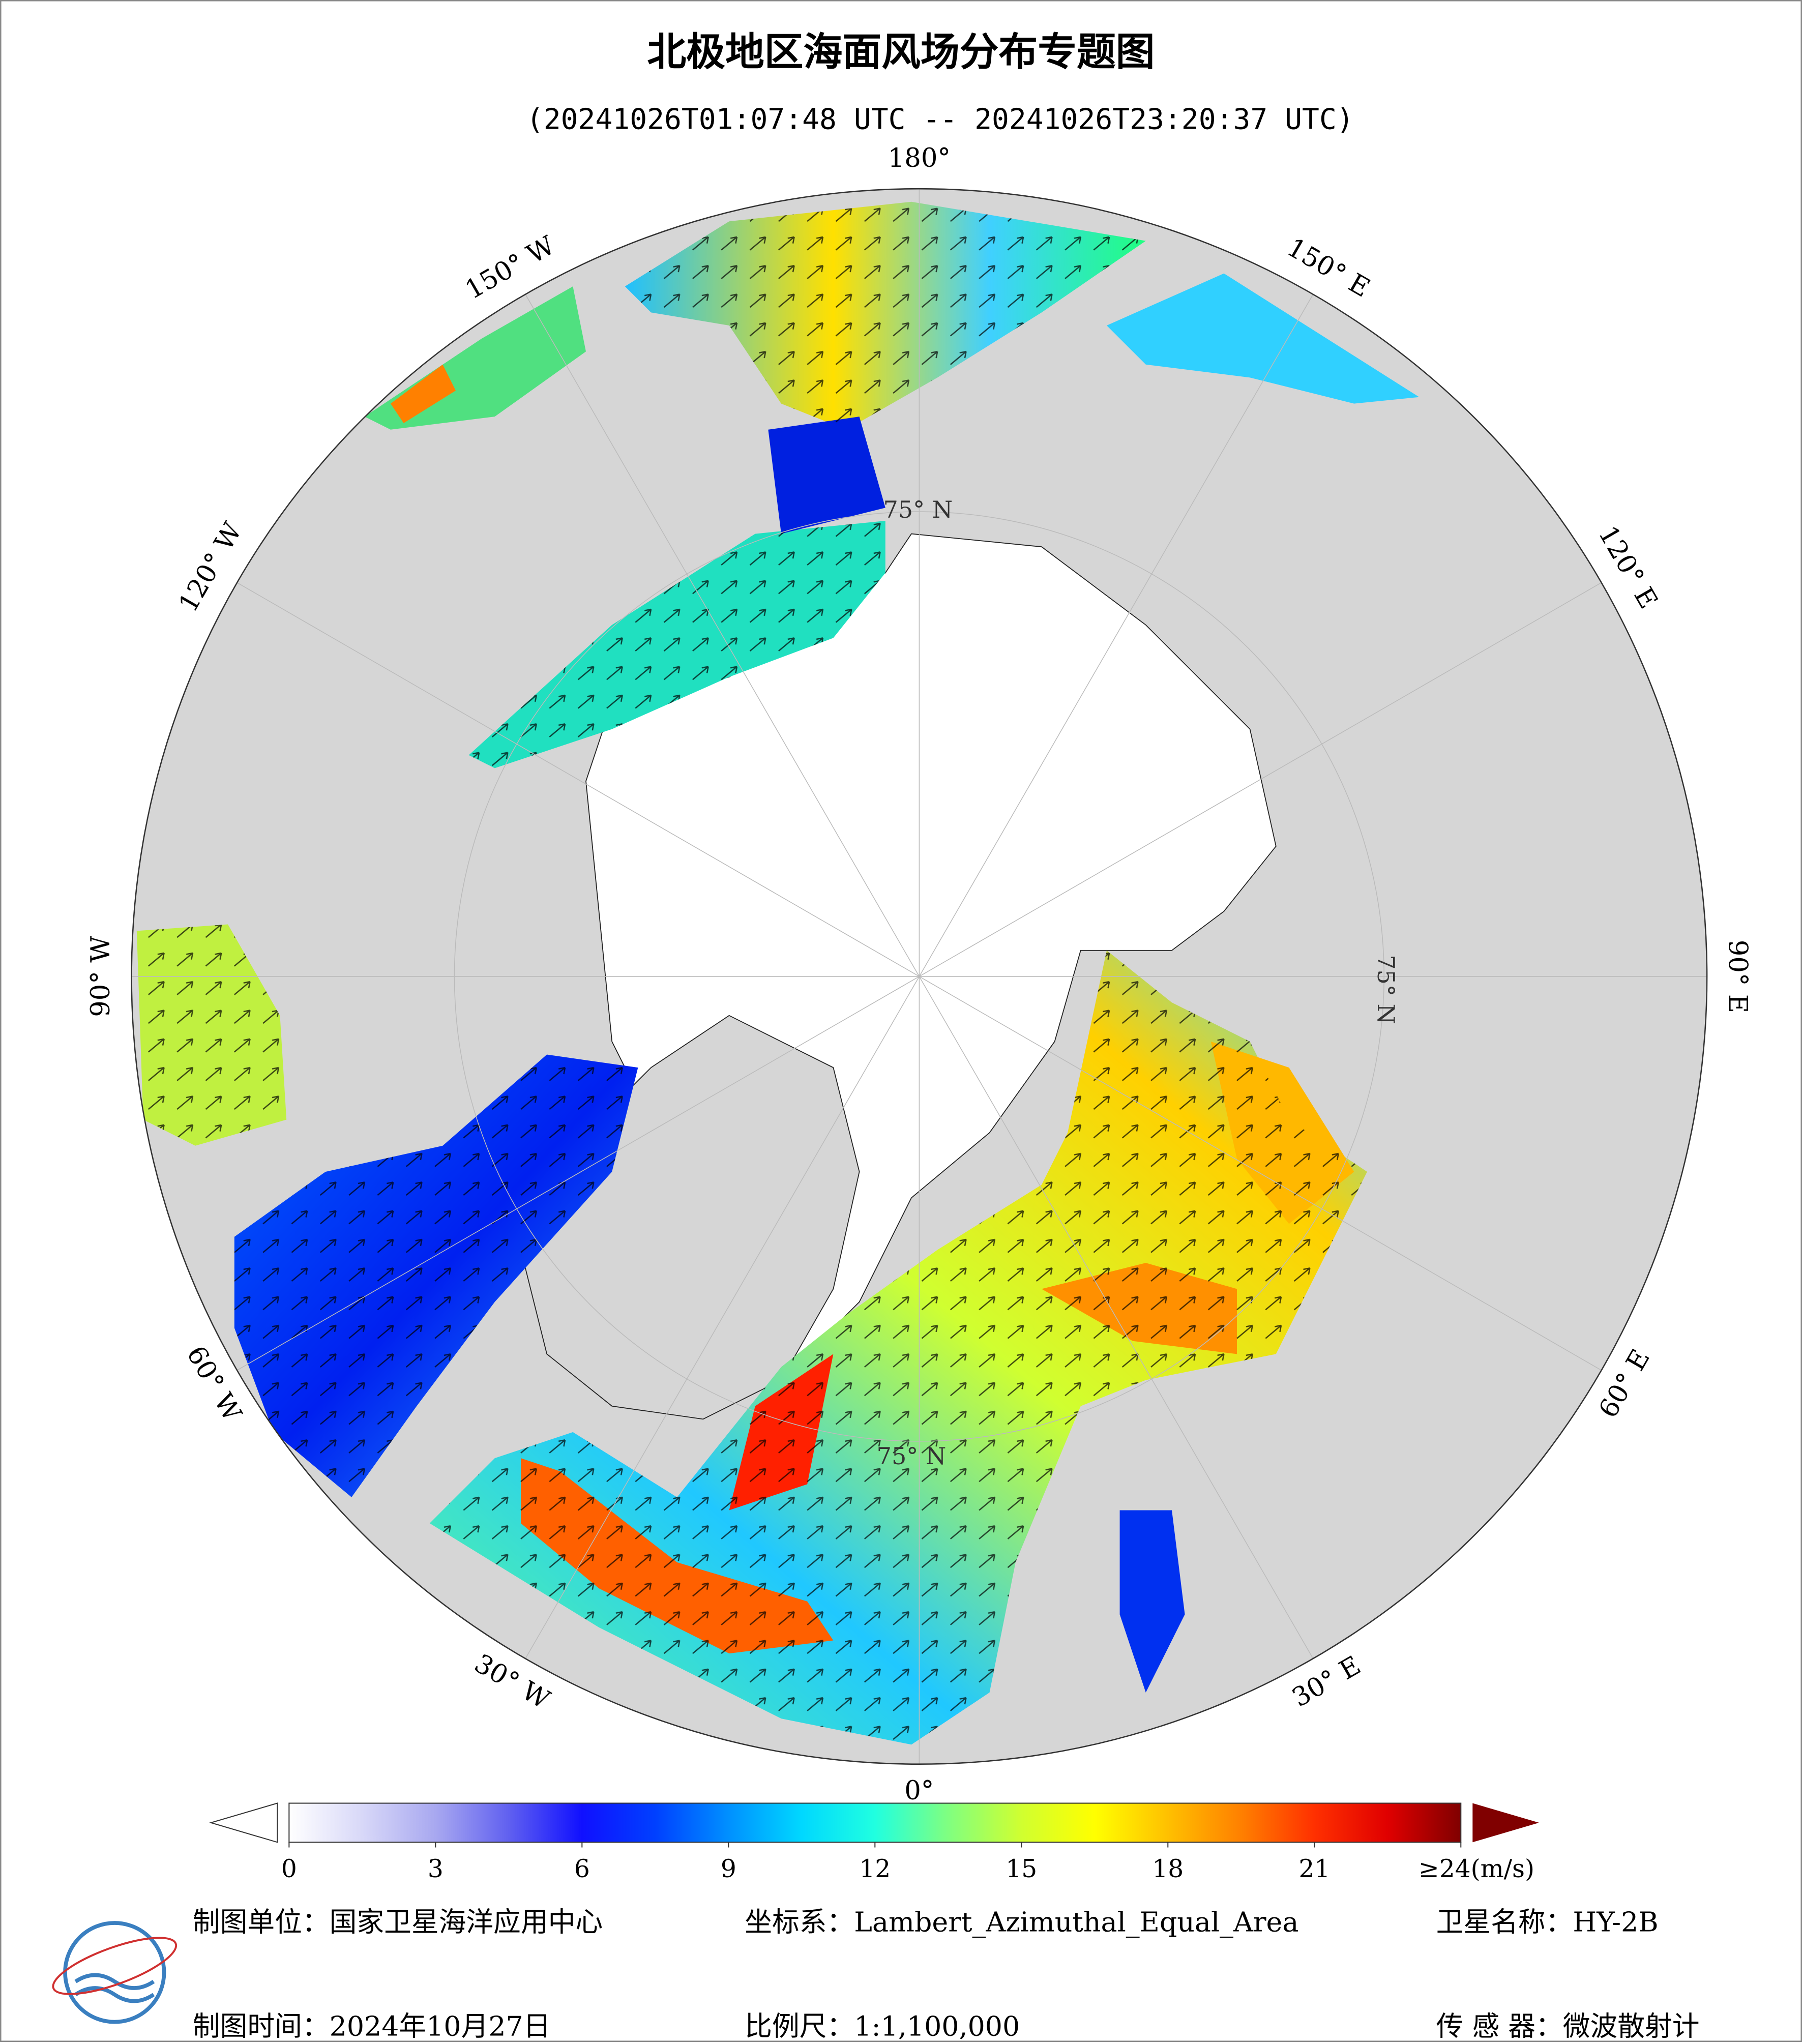 The height and width of the screenshot is (2044, 1802). What do you see at coordinates (875, 1869) in the screenshot?
I see `colorbar-tick-label: 12` at bounding box center [875, 1869].